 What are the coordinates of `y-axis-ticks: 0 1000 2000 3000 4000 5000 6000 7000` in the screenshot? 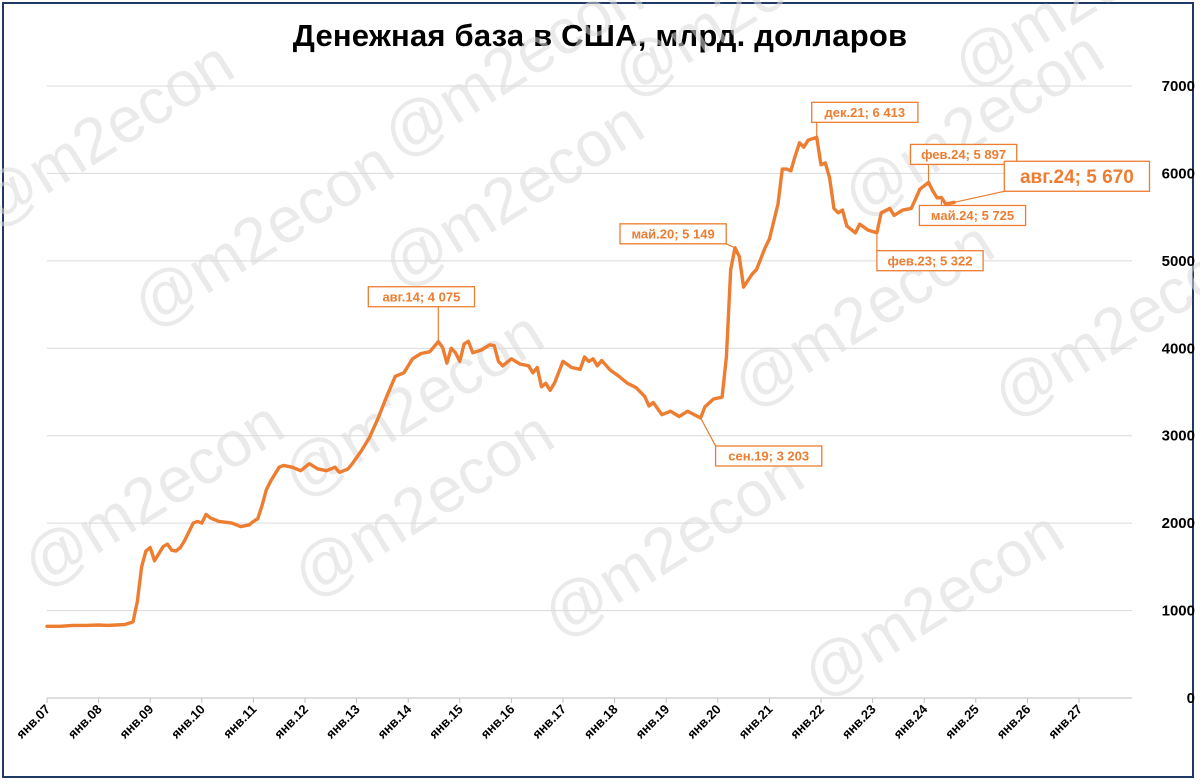 It's located at (1178, 392).